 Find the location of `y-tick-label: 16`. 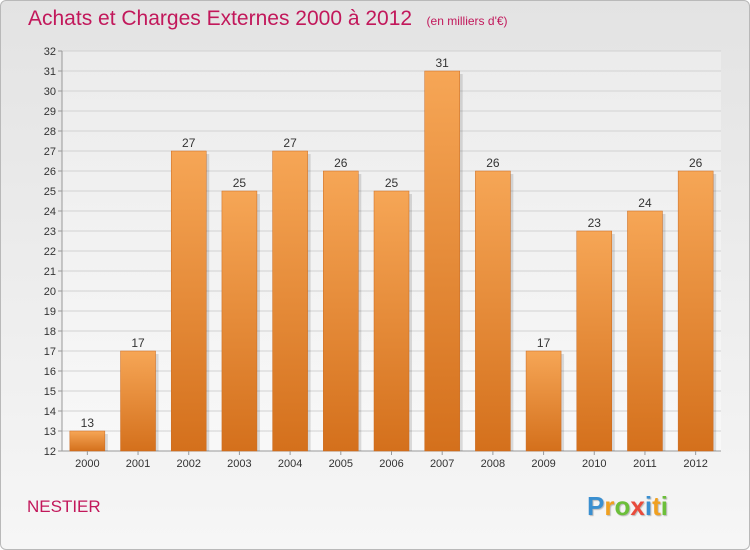

y-tick-label: 16 is located at coordinates (50, 372).